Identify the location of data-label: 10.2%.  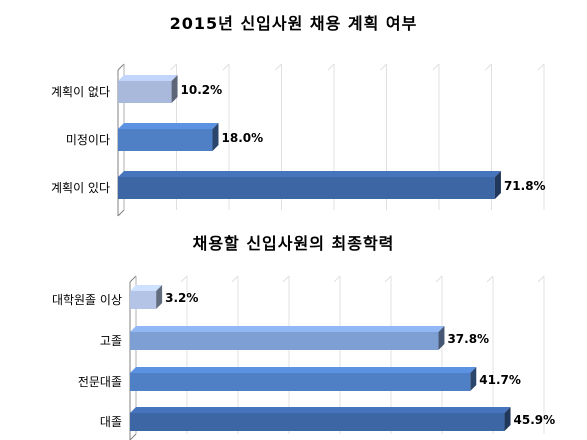
(202, 90).